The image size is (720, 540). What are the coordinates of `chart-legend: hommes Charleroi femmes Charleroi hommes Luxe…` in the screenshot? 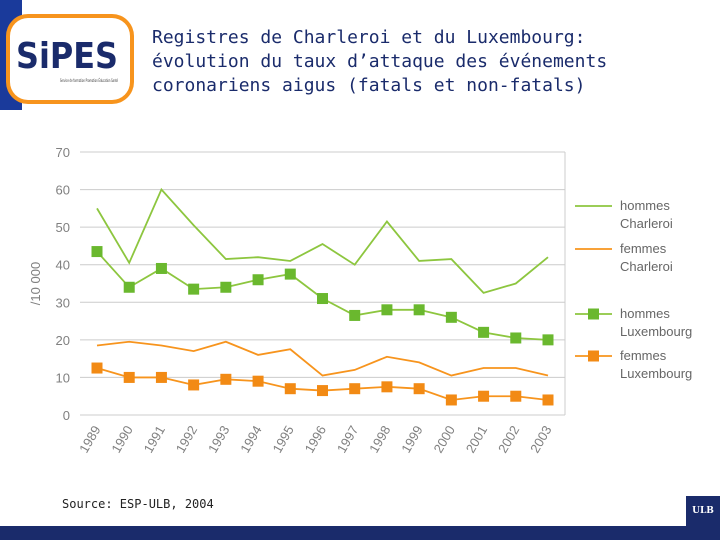 It's located at (633, 289).